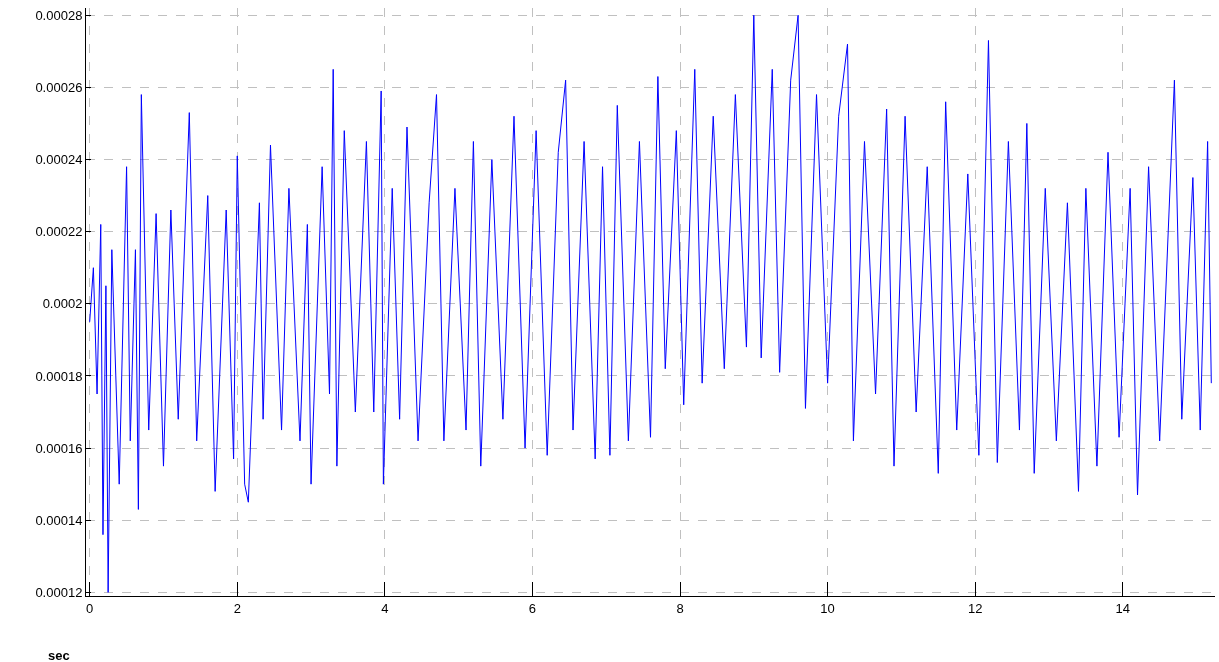 The image size is (1219, 662). Describe the element at coordinates (59, 15) in the screenshot. I see `y-tick-label: 0.00028` at that location.